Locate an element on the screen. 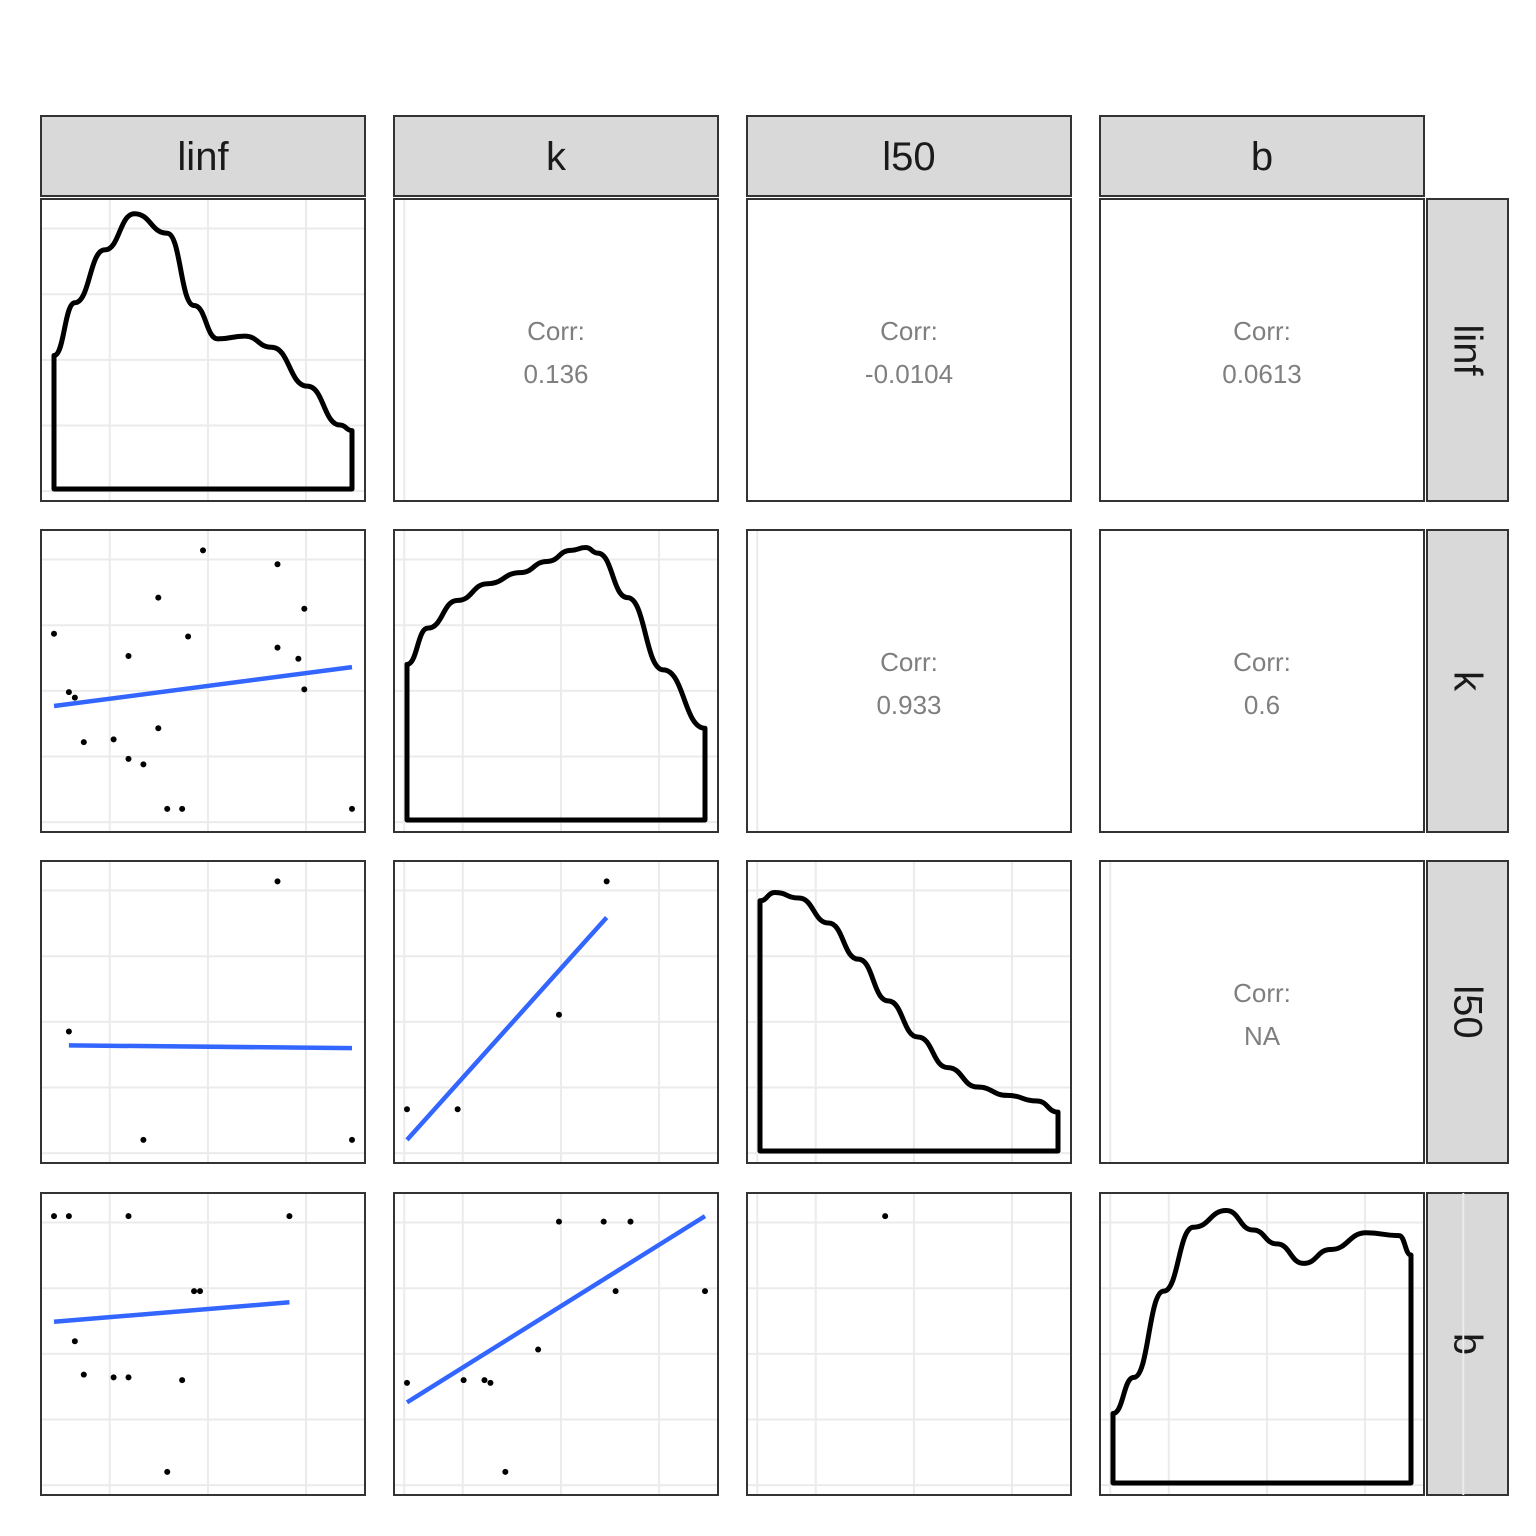  panel-linf-b is located at coordinates (1262, 350).